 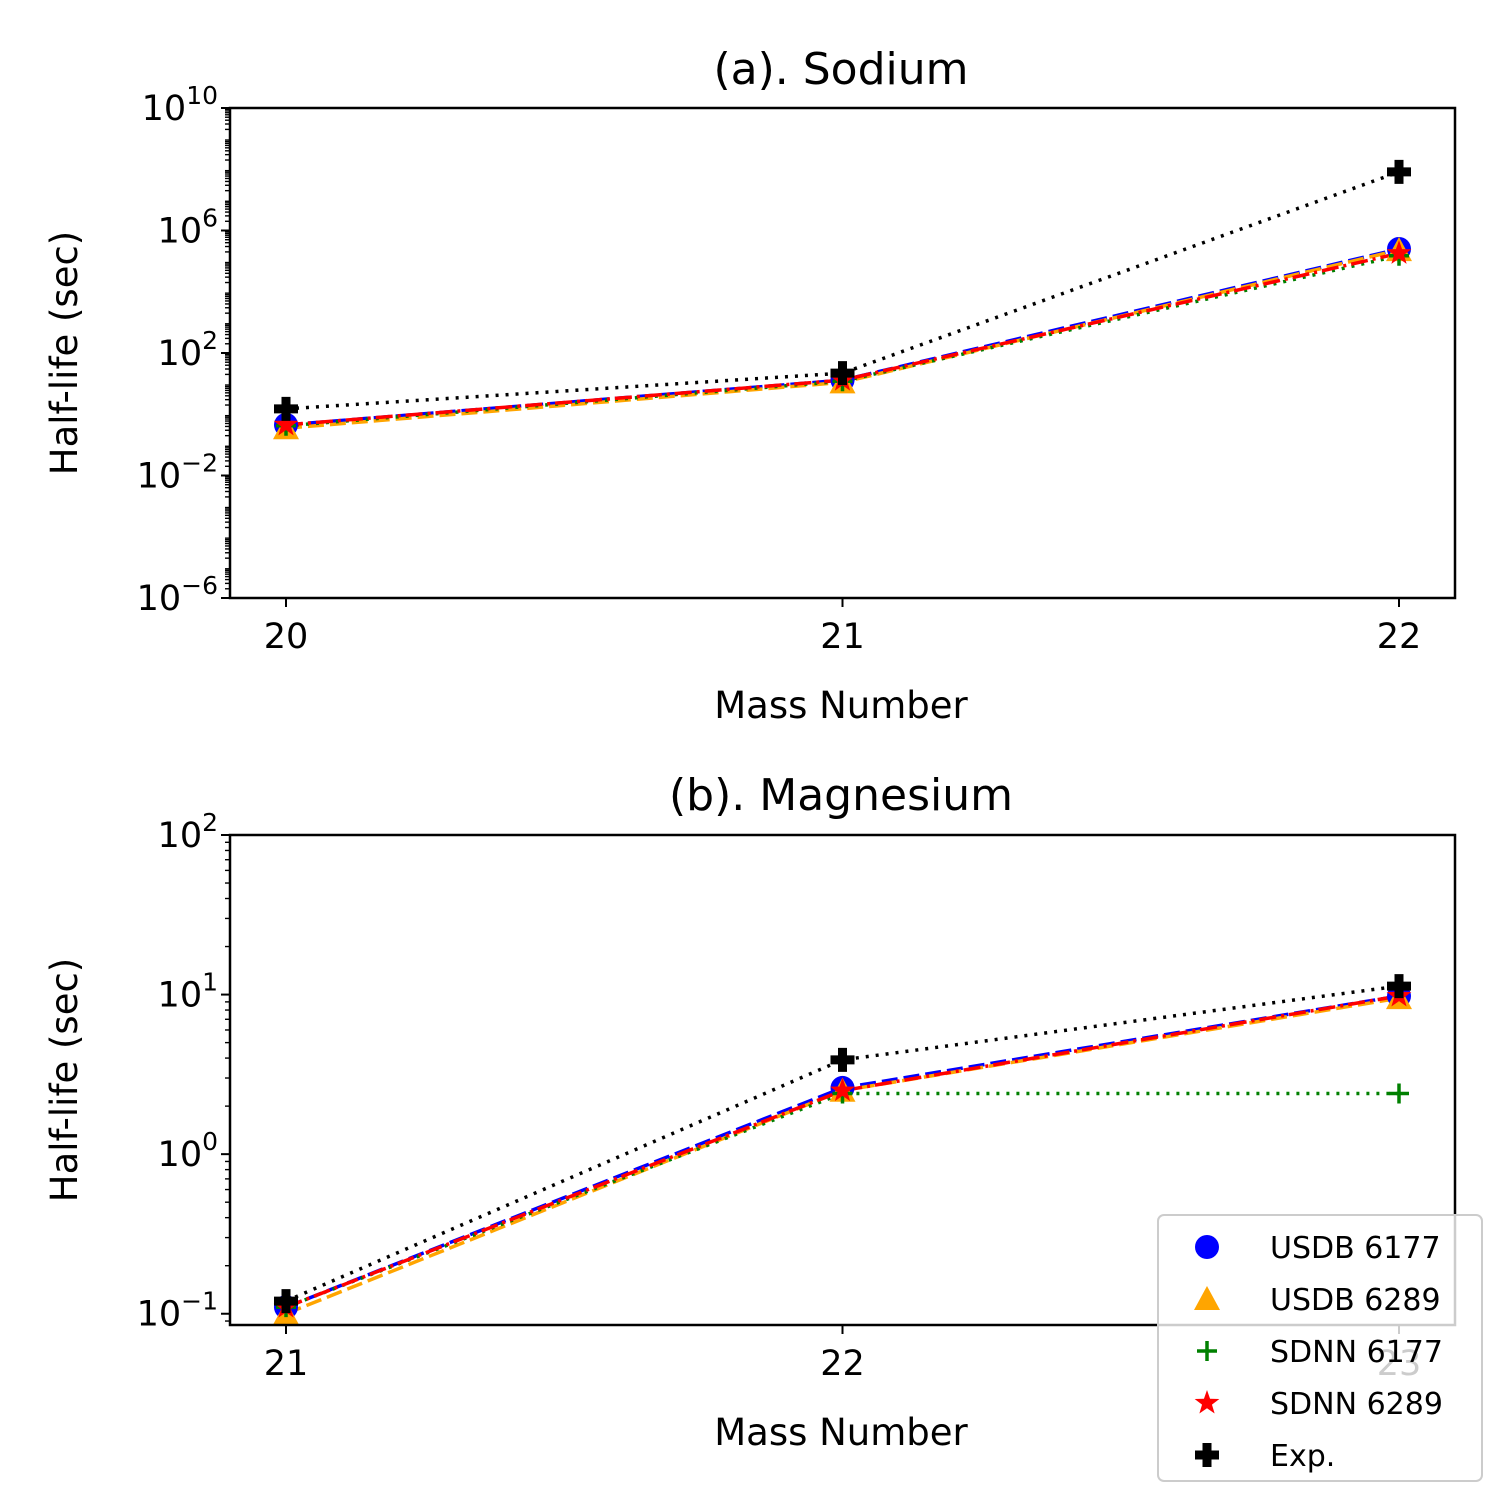 I want to click on series-group-sodium, so click(x=842, y=299).